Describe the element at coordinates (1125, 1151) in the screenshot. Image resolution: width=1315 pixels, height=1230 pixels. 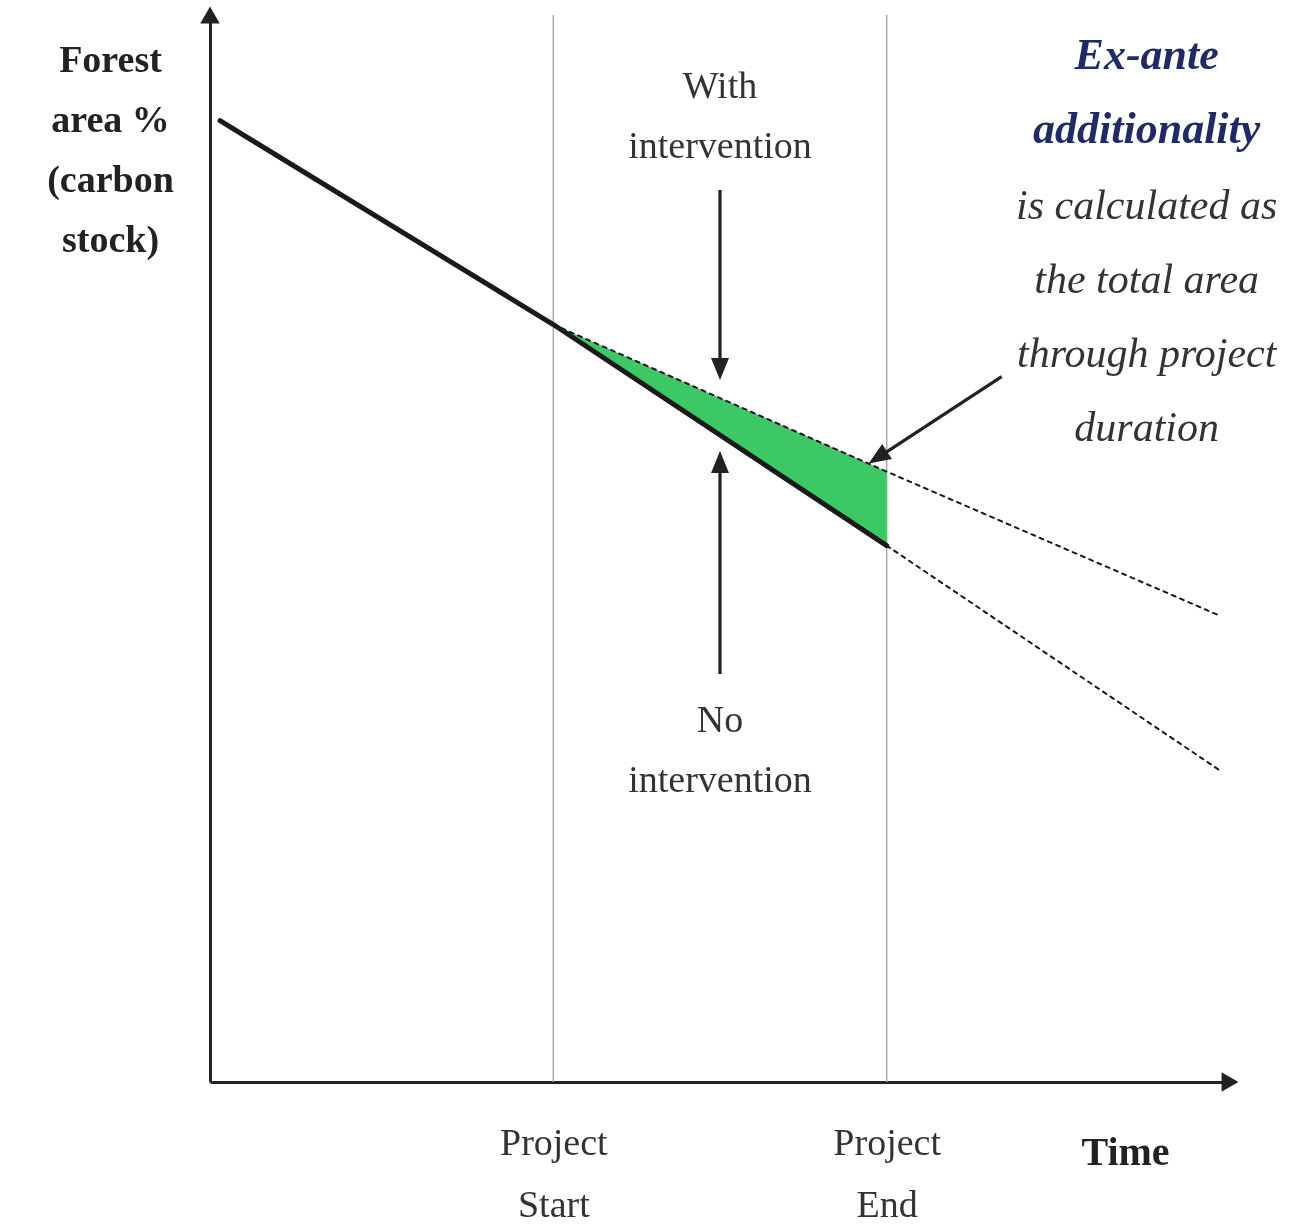
I see `x-axis-title: Time` at that location.